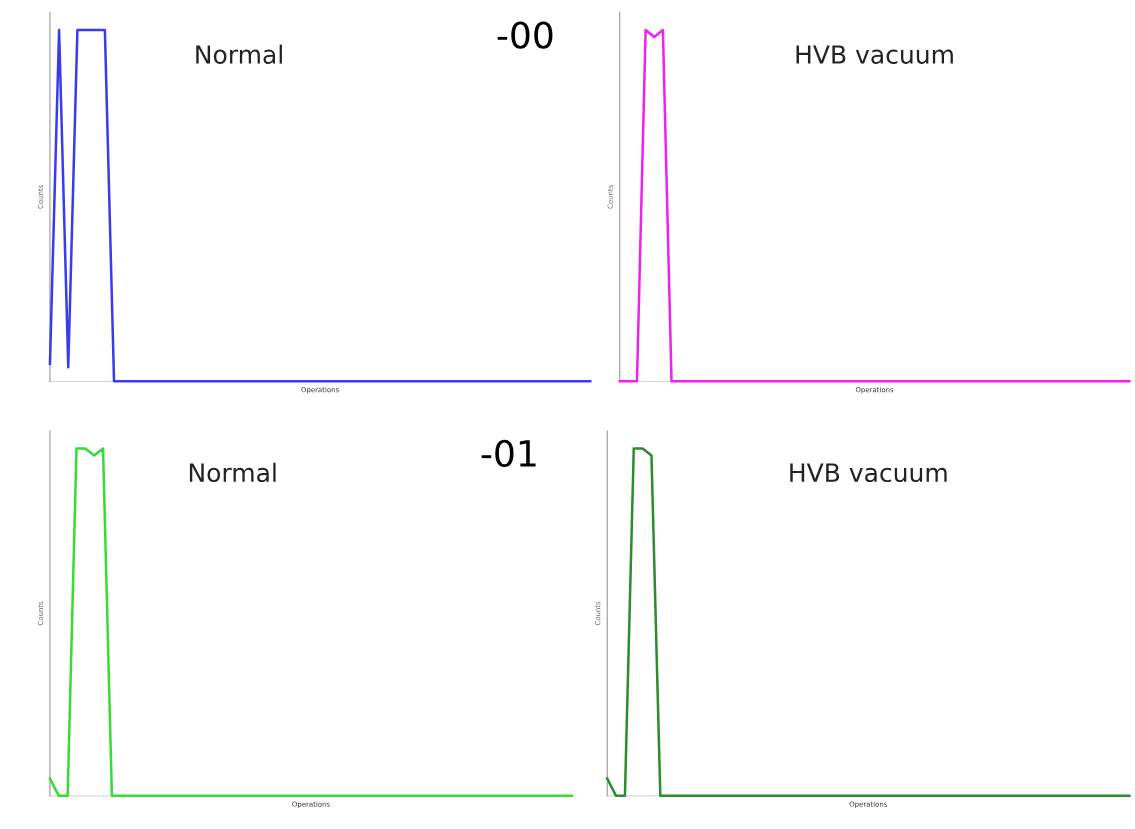 This screenshot has width=1135, height=829. Describe the element at coordinates (508, 453) in the screenshot. I see `annotation: -01` at that location.